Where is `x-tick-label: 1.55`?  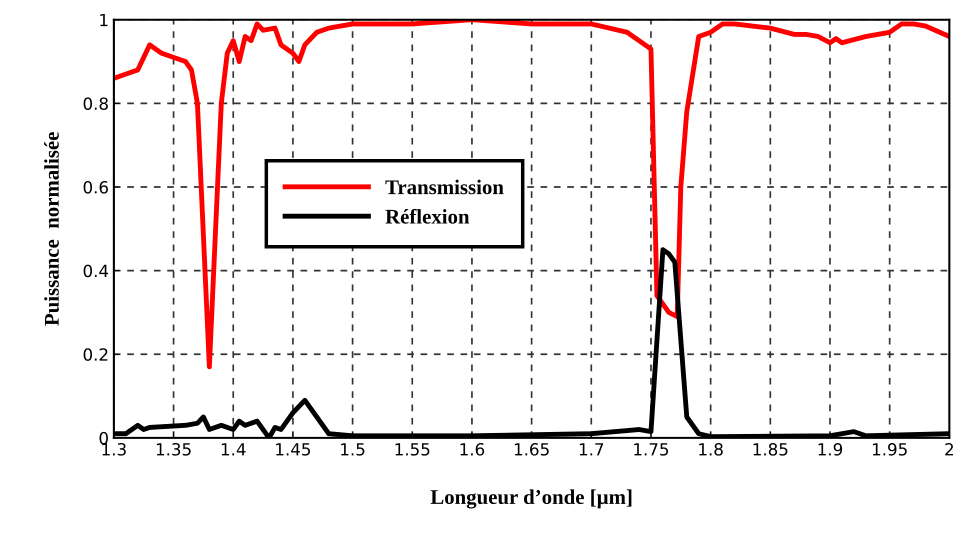
x-tick-label: 1.55 is located at coordinates (413, 449).